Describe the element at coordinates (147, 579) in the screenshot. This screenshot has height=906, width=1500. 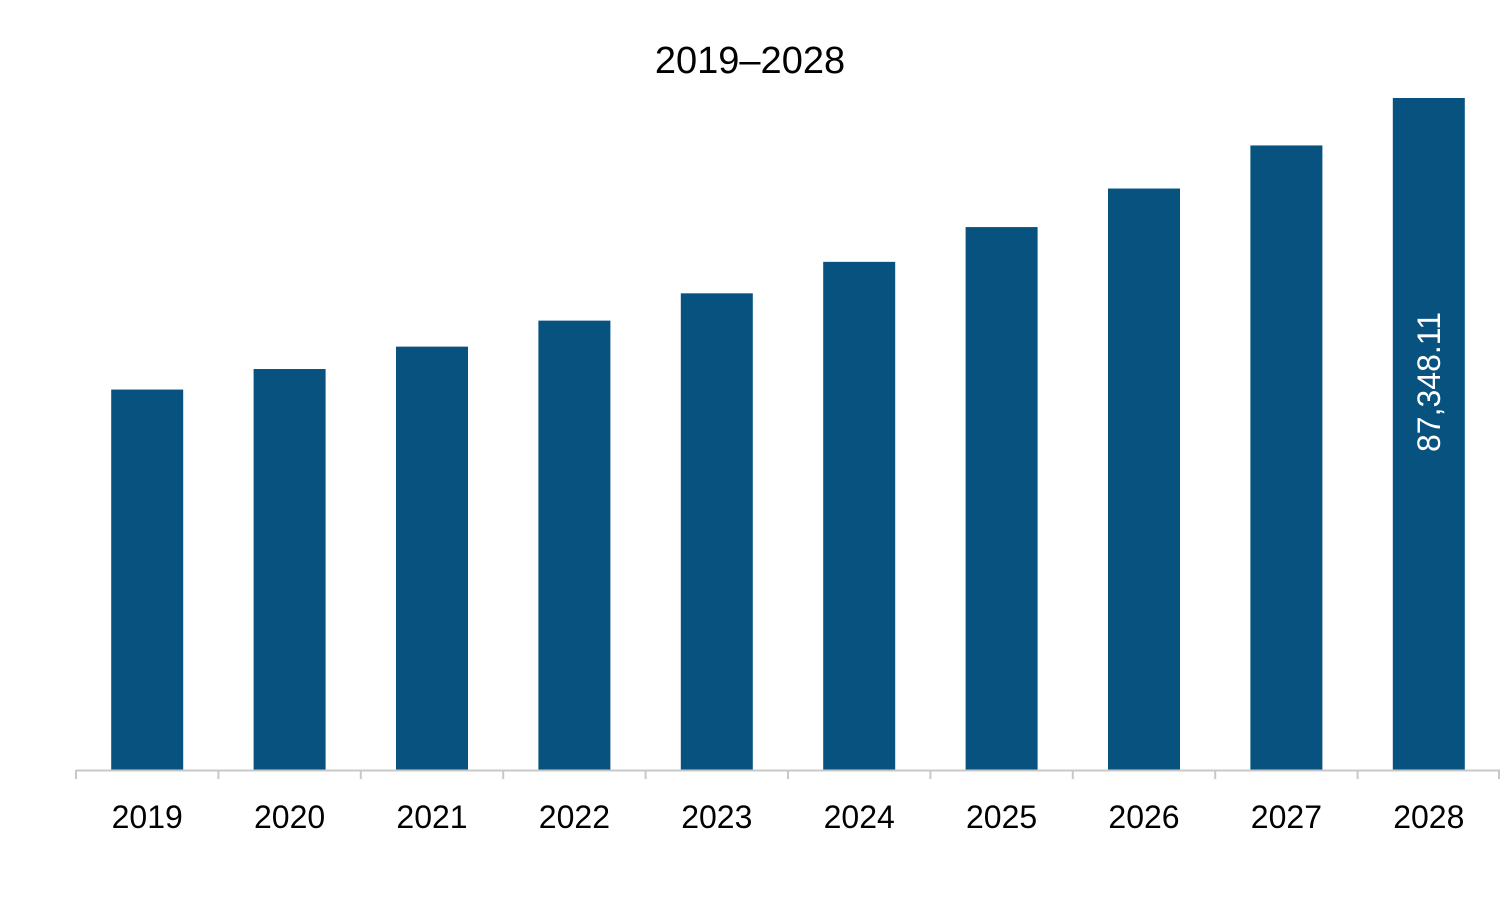
I see `bar-2019` at that location.